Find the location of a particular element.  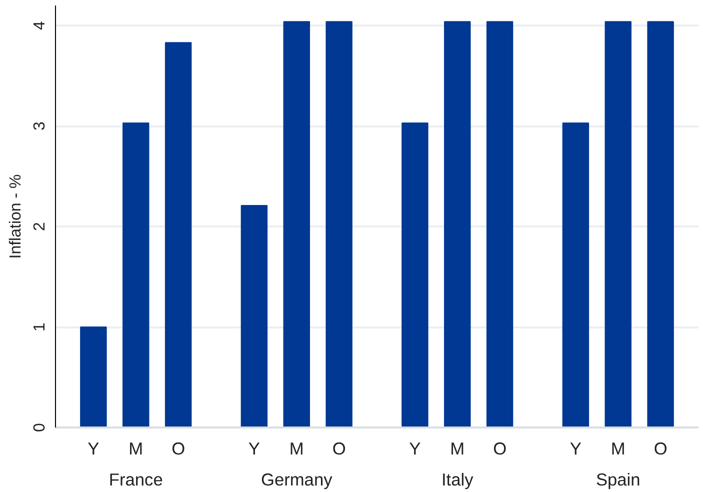

y-axis-title: Inflation - % is located at coordinates (16, 216).